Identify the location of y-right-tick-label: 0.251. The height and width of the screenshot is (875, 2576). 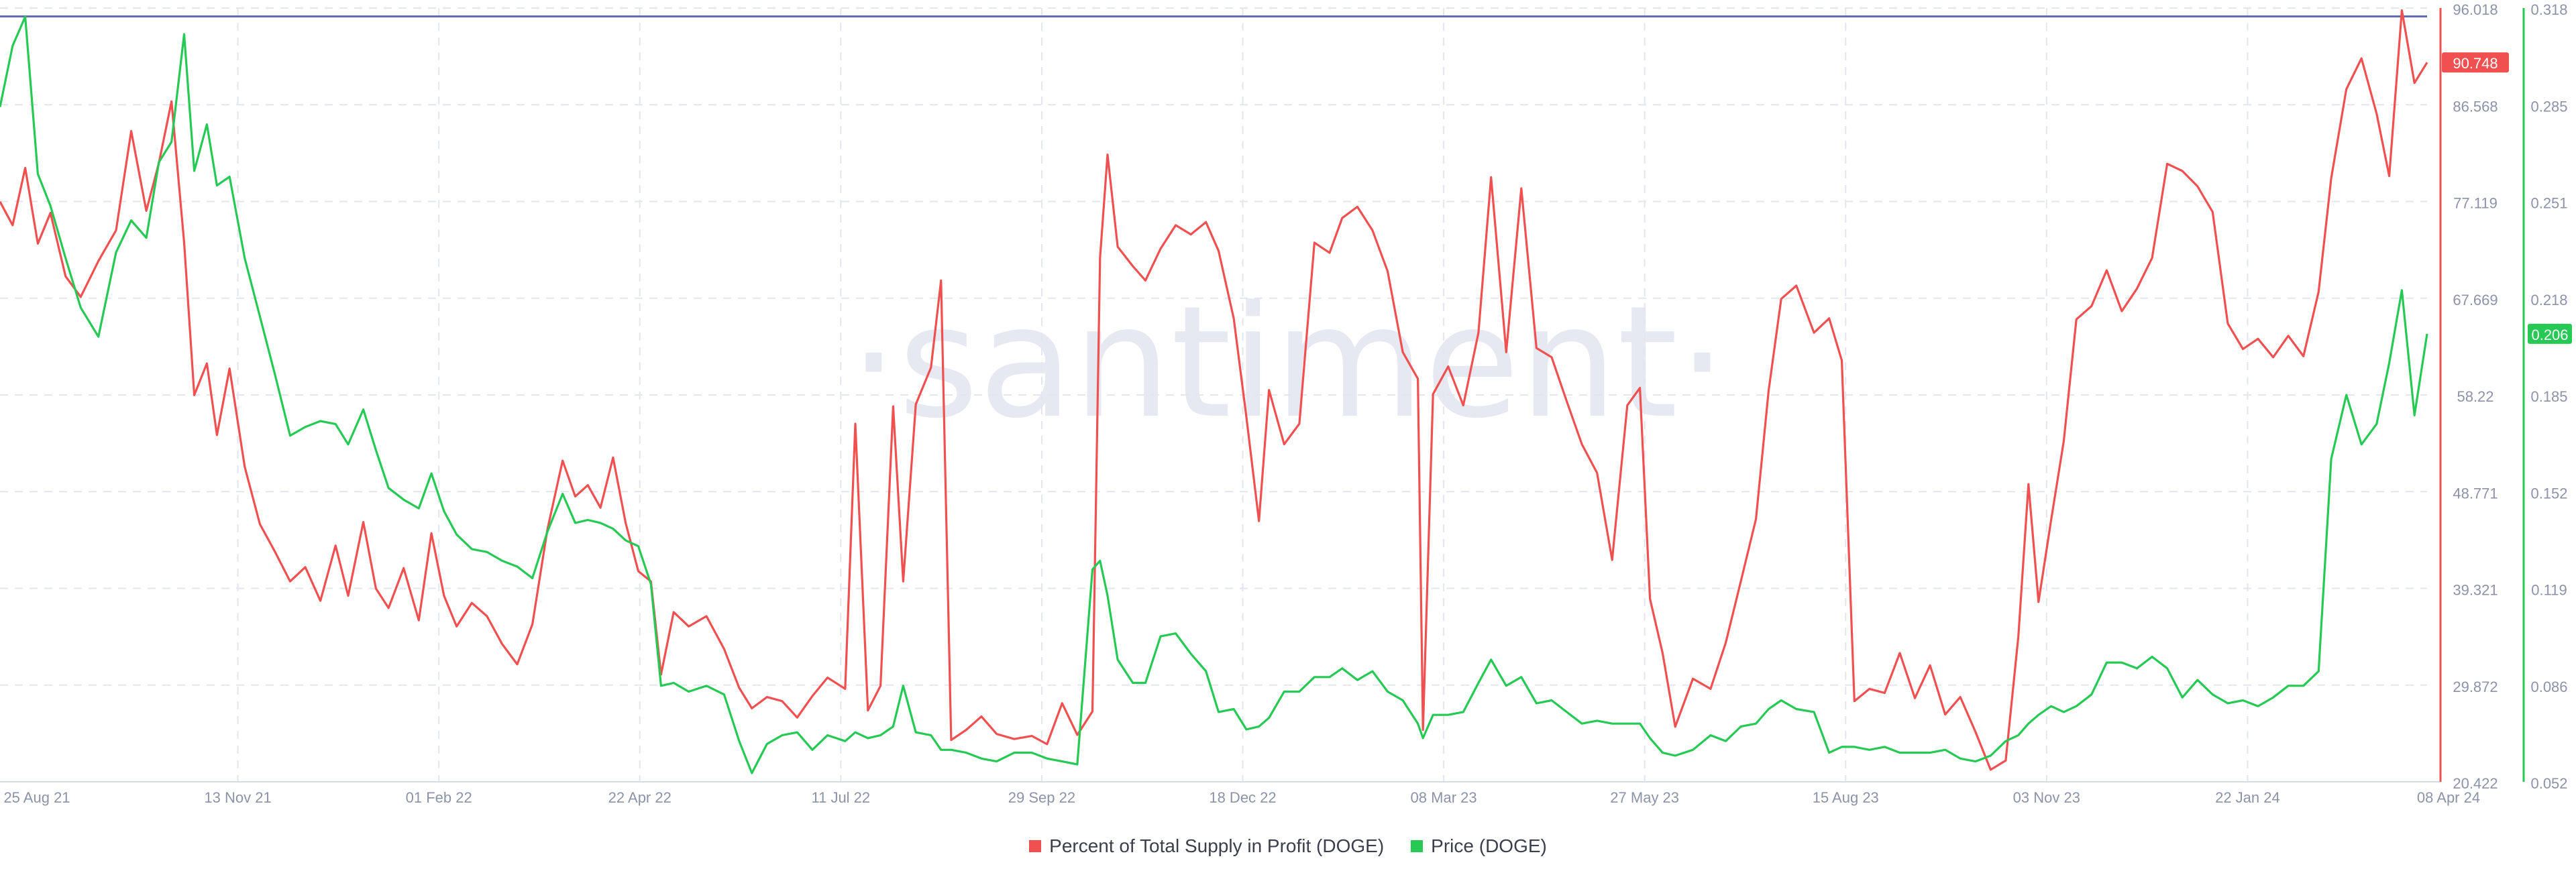
(2548, 203).